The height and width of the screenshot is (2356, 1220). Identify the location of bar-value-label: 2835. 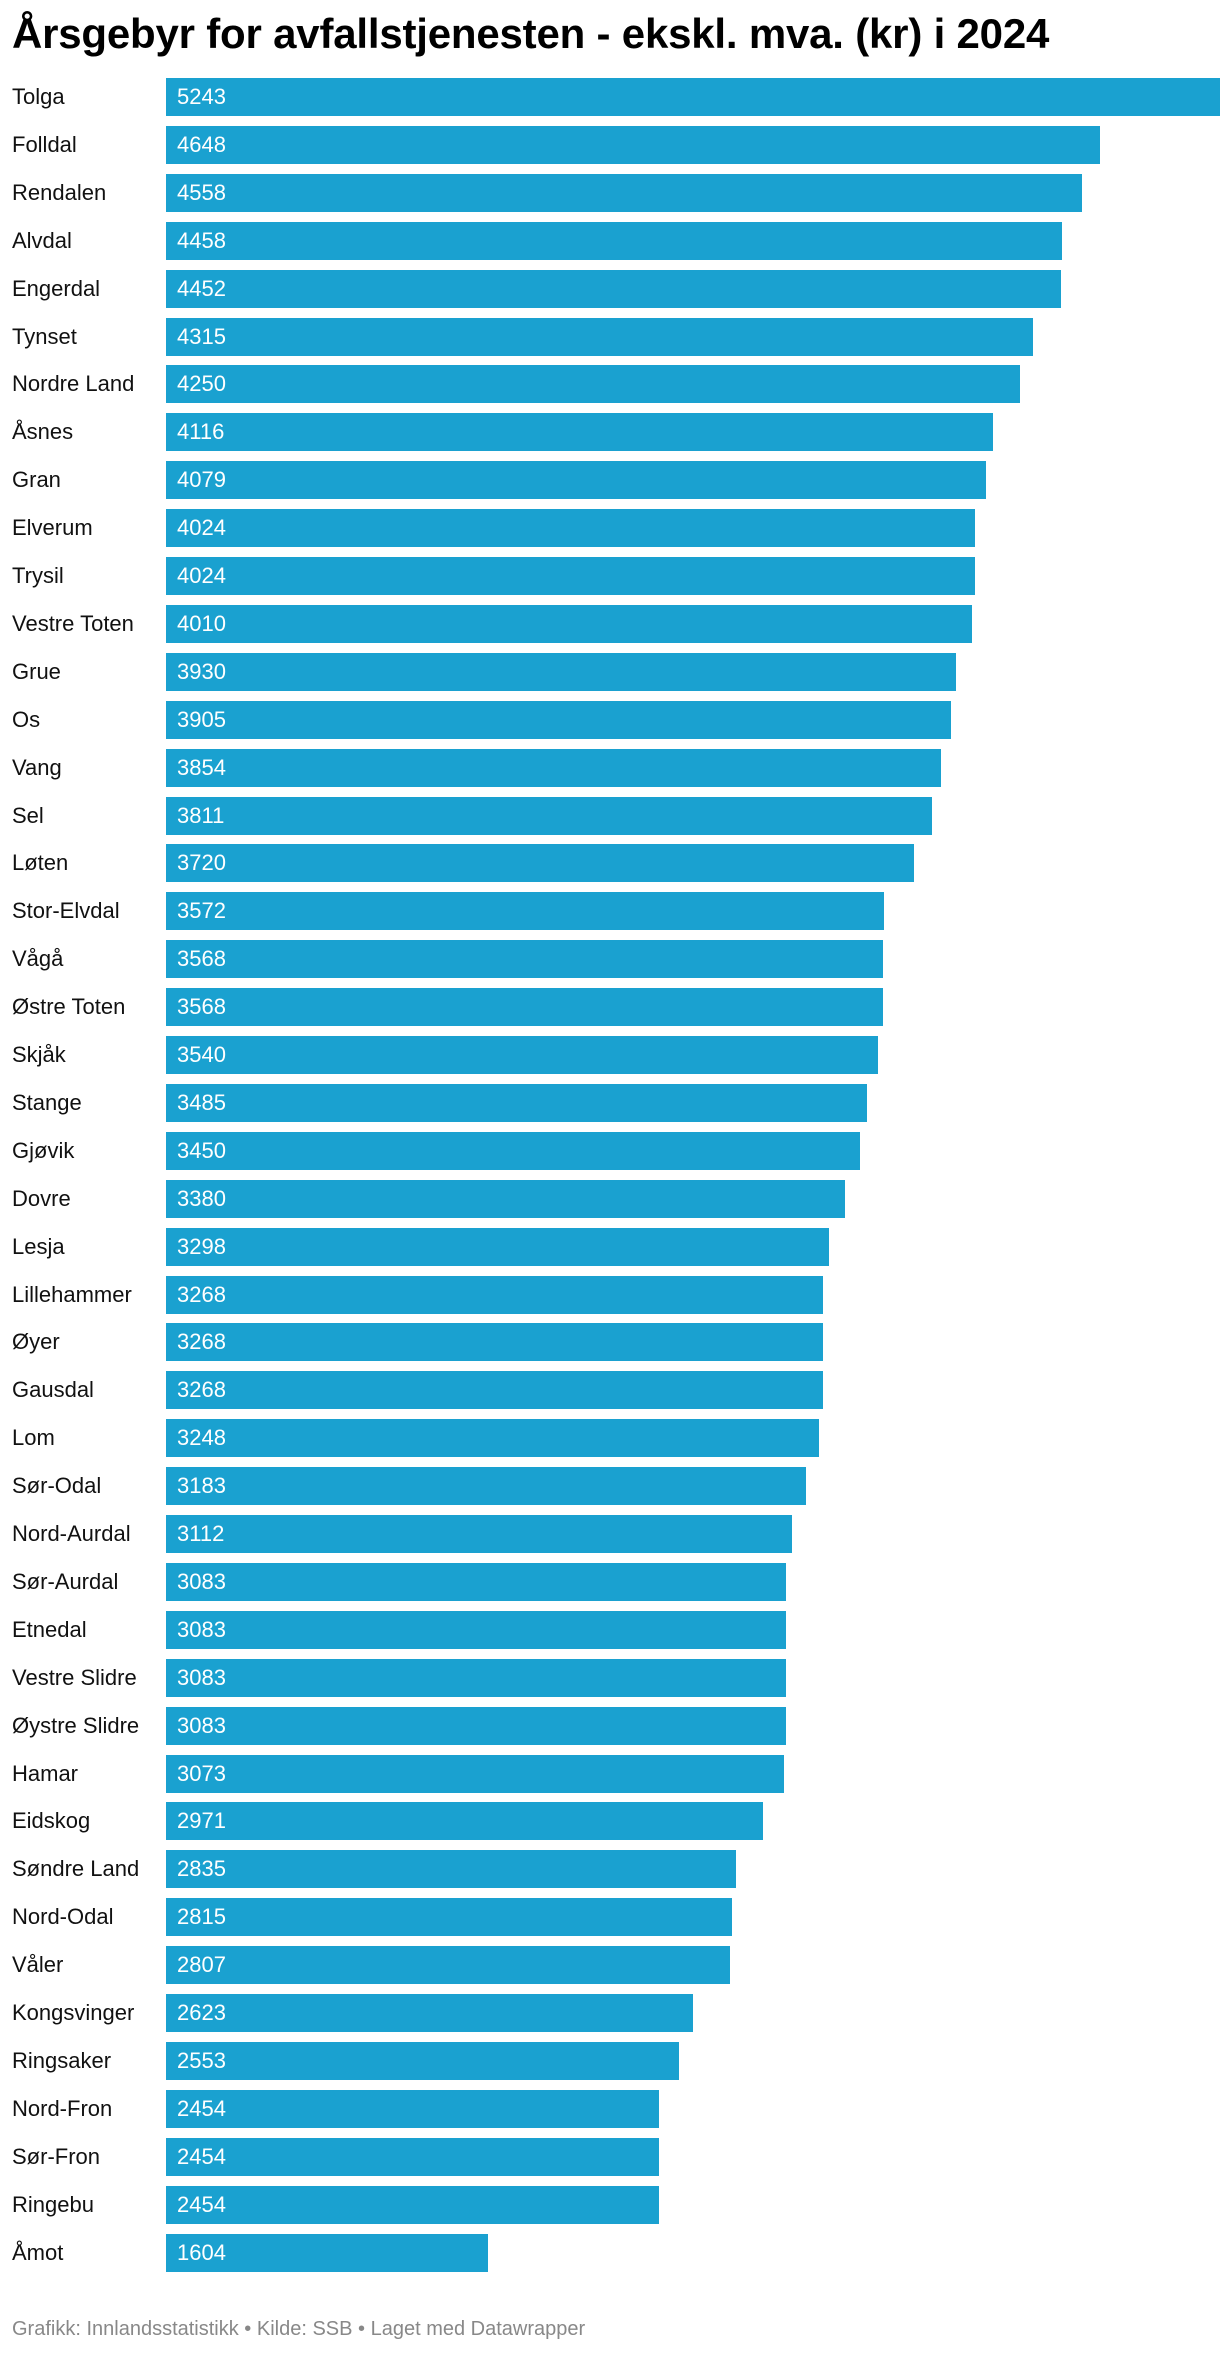
(201, 1868).